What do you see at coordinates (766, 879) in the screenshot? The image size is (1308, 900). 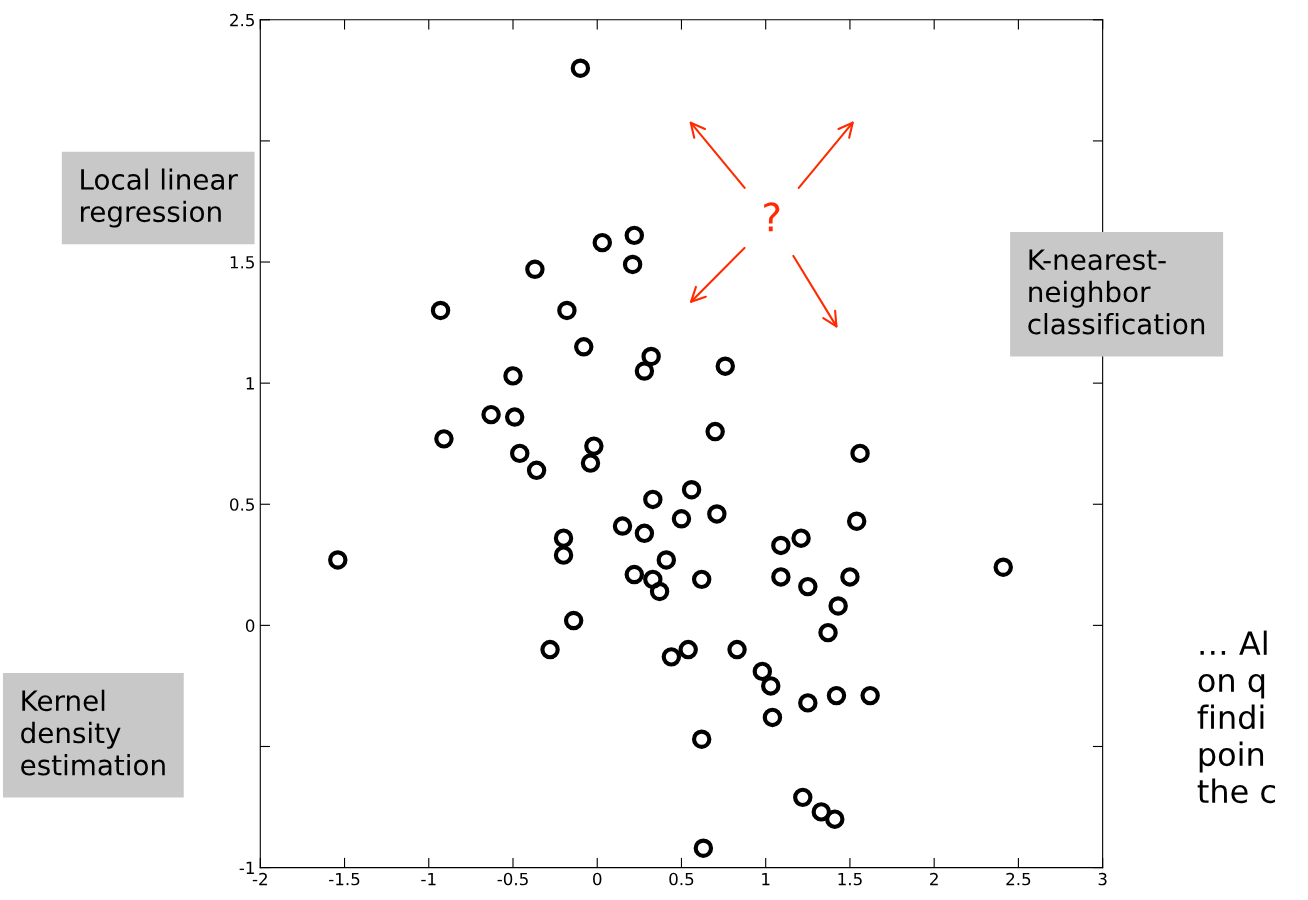 I see `x-tick-label: 1` at bounding box center [766, 879].